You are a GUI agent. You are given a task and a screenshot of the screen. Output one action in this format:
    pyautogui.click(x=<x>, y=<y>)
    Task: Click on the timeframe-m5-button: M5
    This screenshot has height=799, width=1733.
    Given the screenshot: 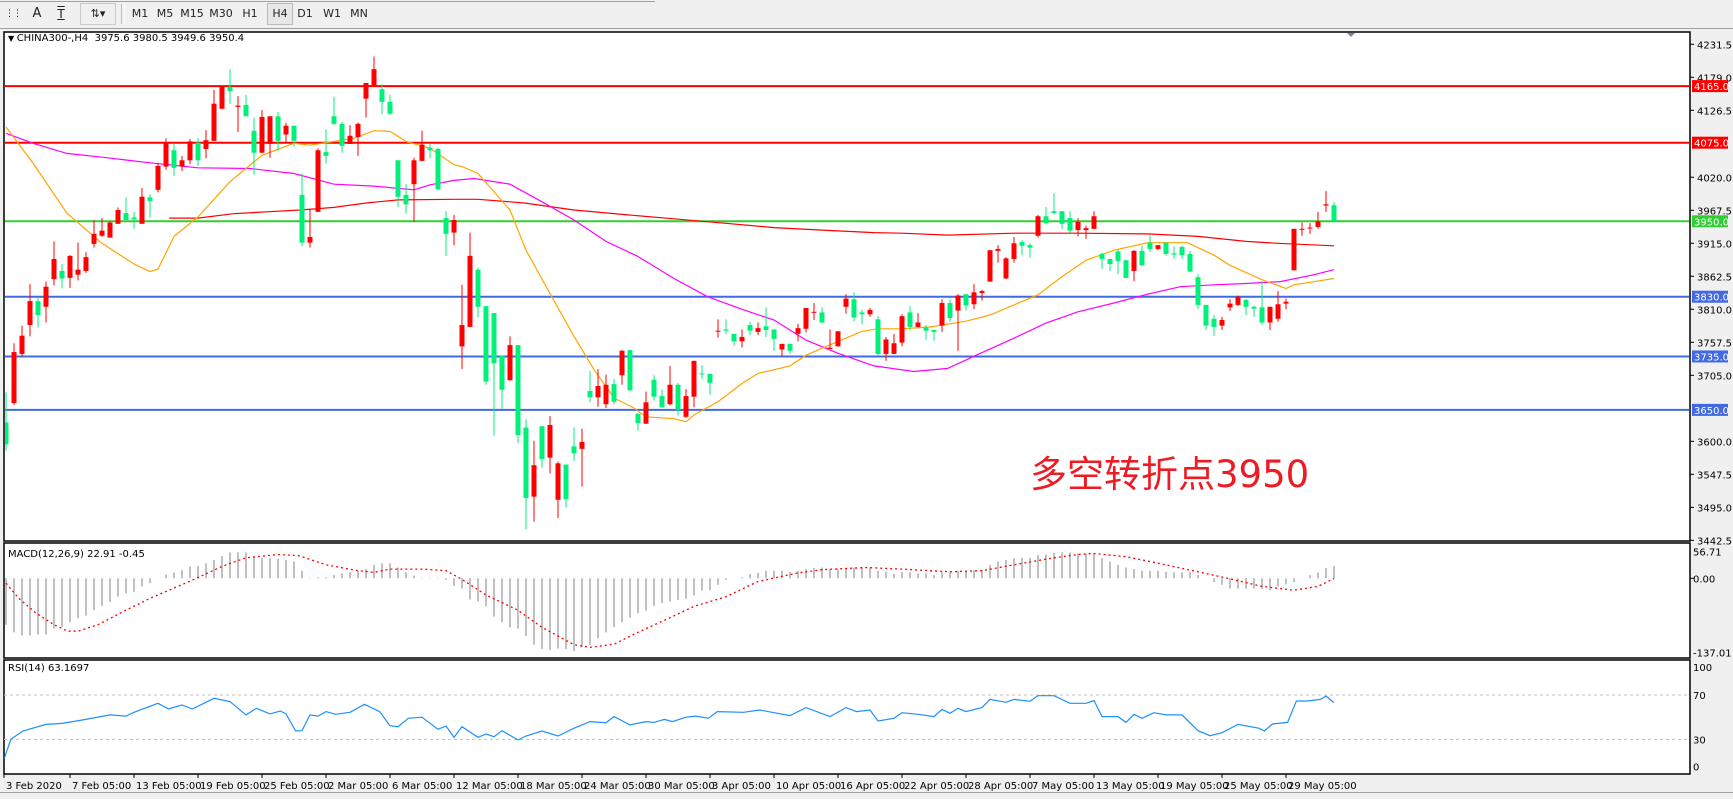 What is the action you would take?
    pyautogui.click(x=165, y=13)
    